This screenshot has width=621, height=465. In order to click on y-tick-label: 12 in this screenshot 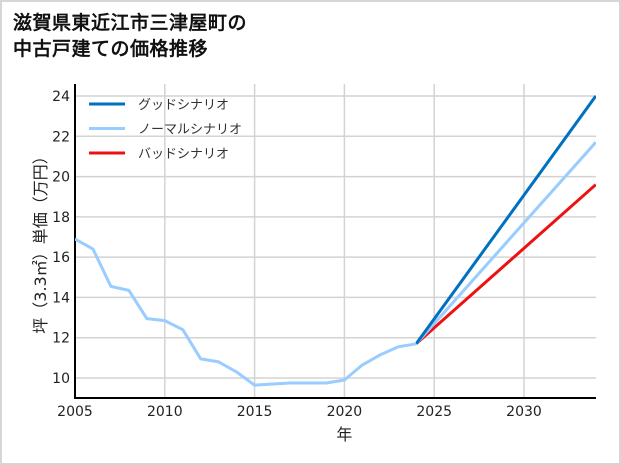, I will do `click(61, 339)`.